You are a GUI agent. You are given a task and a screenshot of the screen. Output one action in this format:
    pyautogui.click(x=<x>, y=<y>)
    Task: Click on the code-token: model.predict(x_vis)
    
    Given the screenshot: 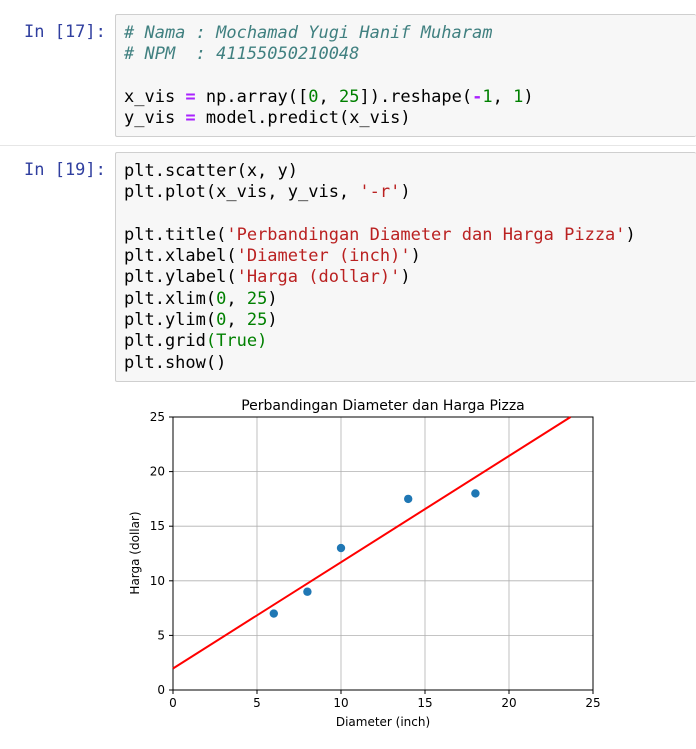 What is the action you would take?
    pyautogui.click(x=303, y=118)
    